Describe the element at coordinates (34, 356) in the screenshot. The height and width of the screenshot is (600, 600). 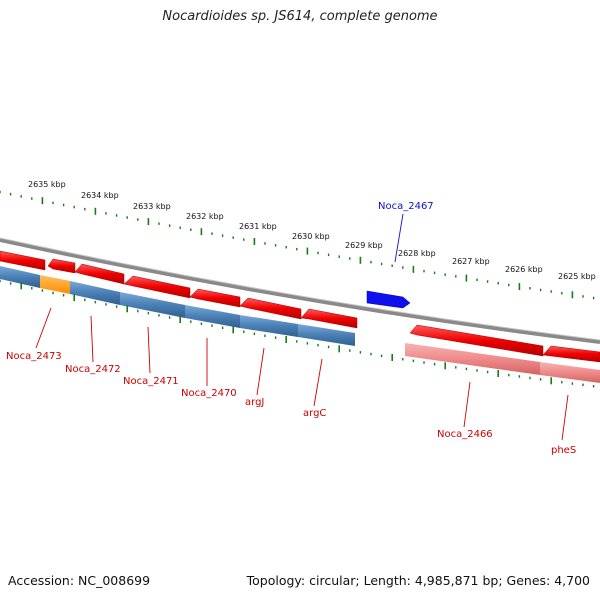
I see `gene-label-noca-2473: Noca_2473` at that location.